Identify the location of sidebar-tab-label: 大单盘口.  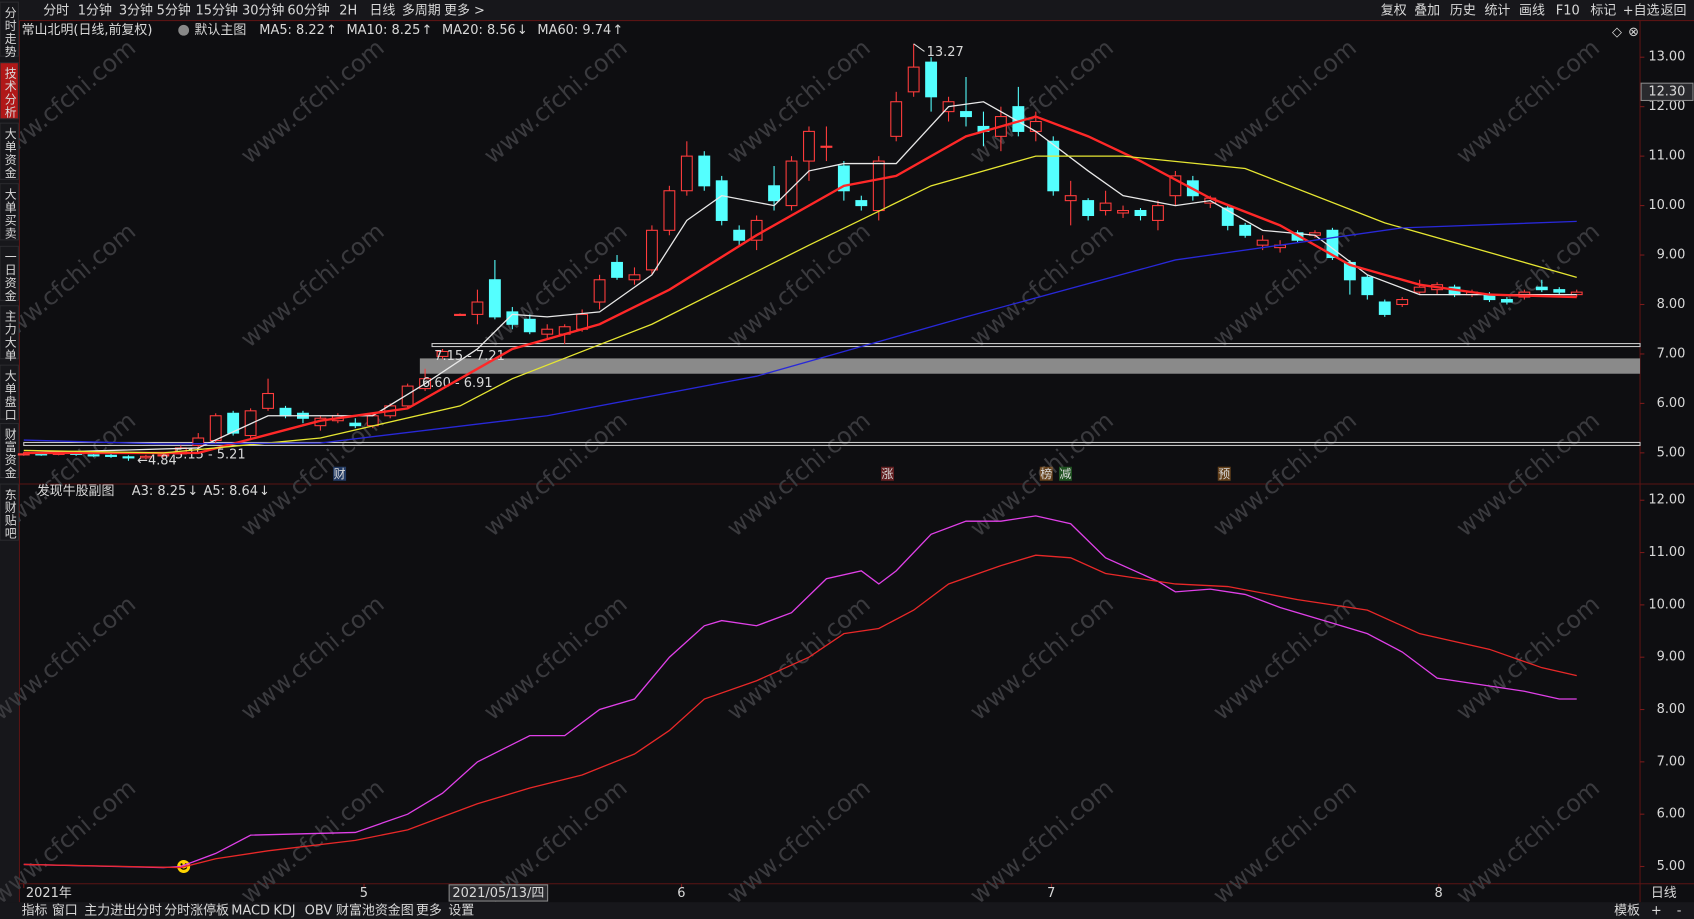
(10, 395).